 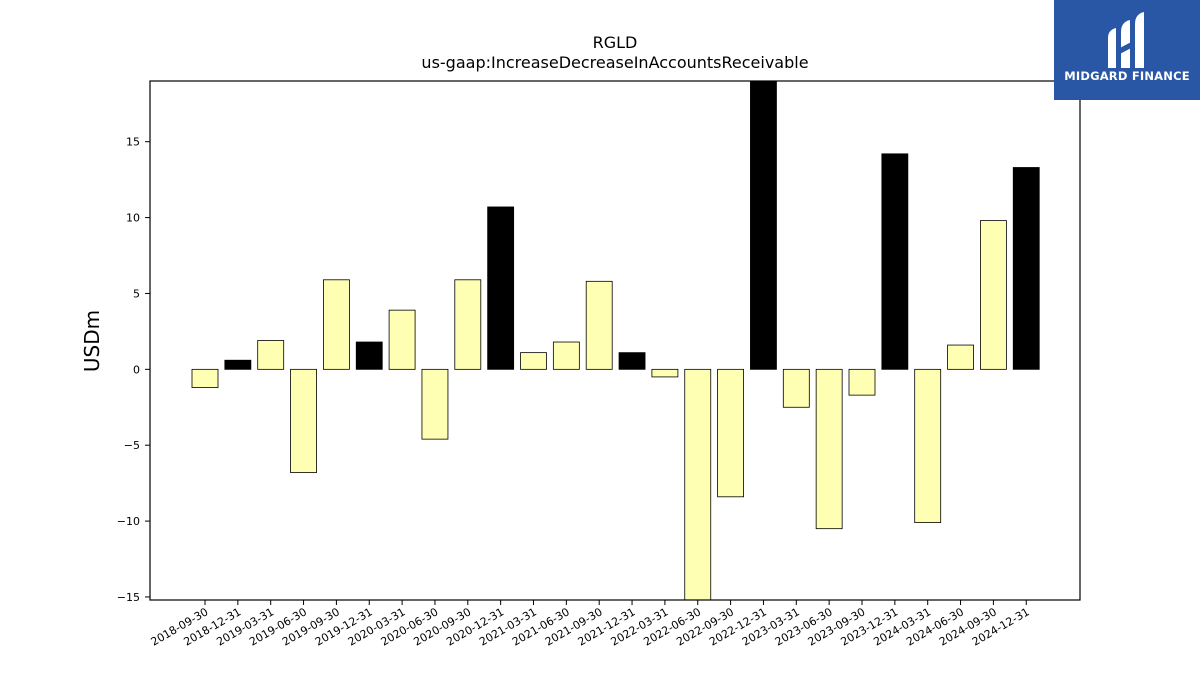 I want to click on logo-text: MIDGARD FINANCE, so click(x=1127, y=76).